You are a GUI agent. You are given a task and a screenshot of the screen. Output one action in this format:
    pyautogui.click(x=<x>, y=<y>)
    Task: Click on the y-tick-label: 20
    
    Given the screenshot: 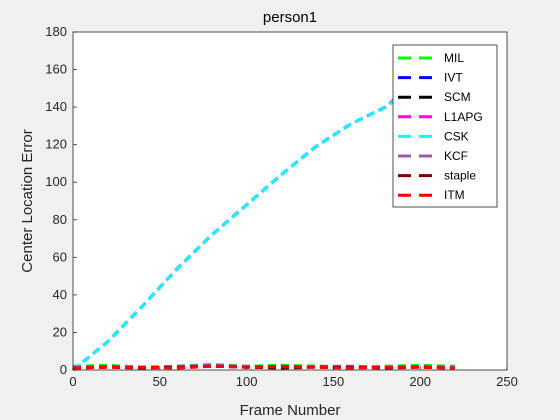 What is the action you would take?
    pyautogui.click(x=60, y=331)
    